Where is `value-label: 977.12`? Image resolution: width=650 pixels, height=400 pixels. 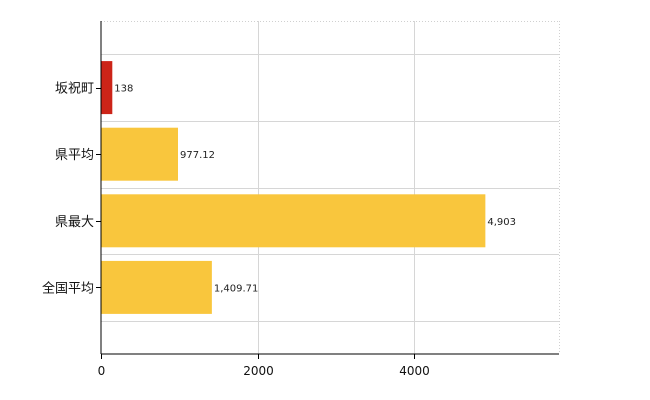
value-label: 977.12 is located at coordinates (197, 155).